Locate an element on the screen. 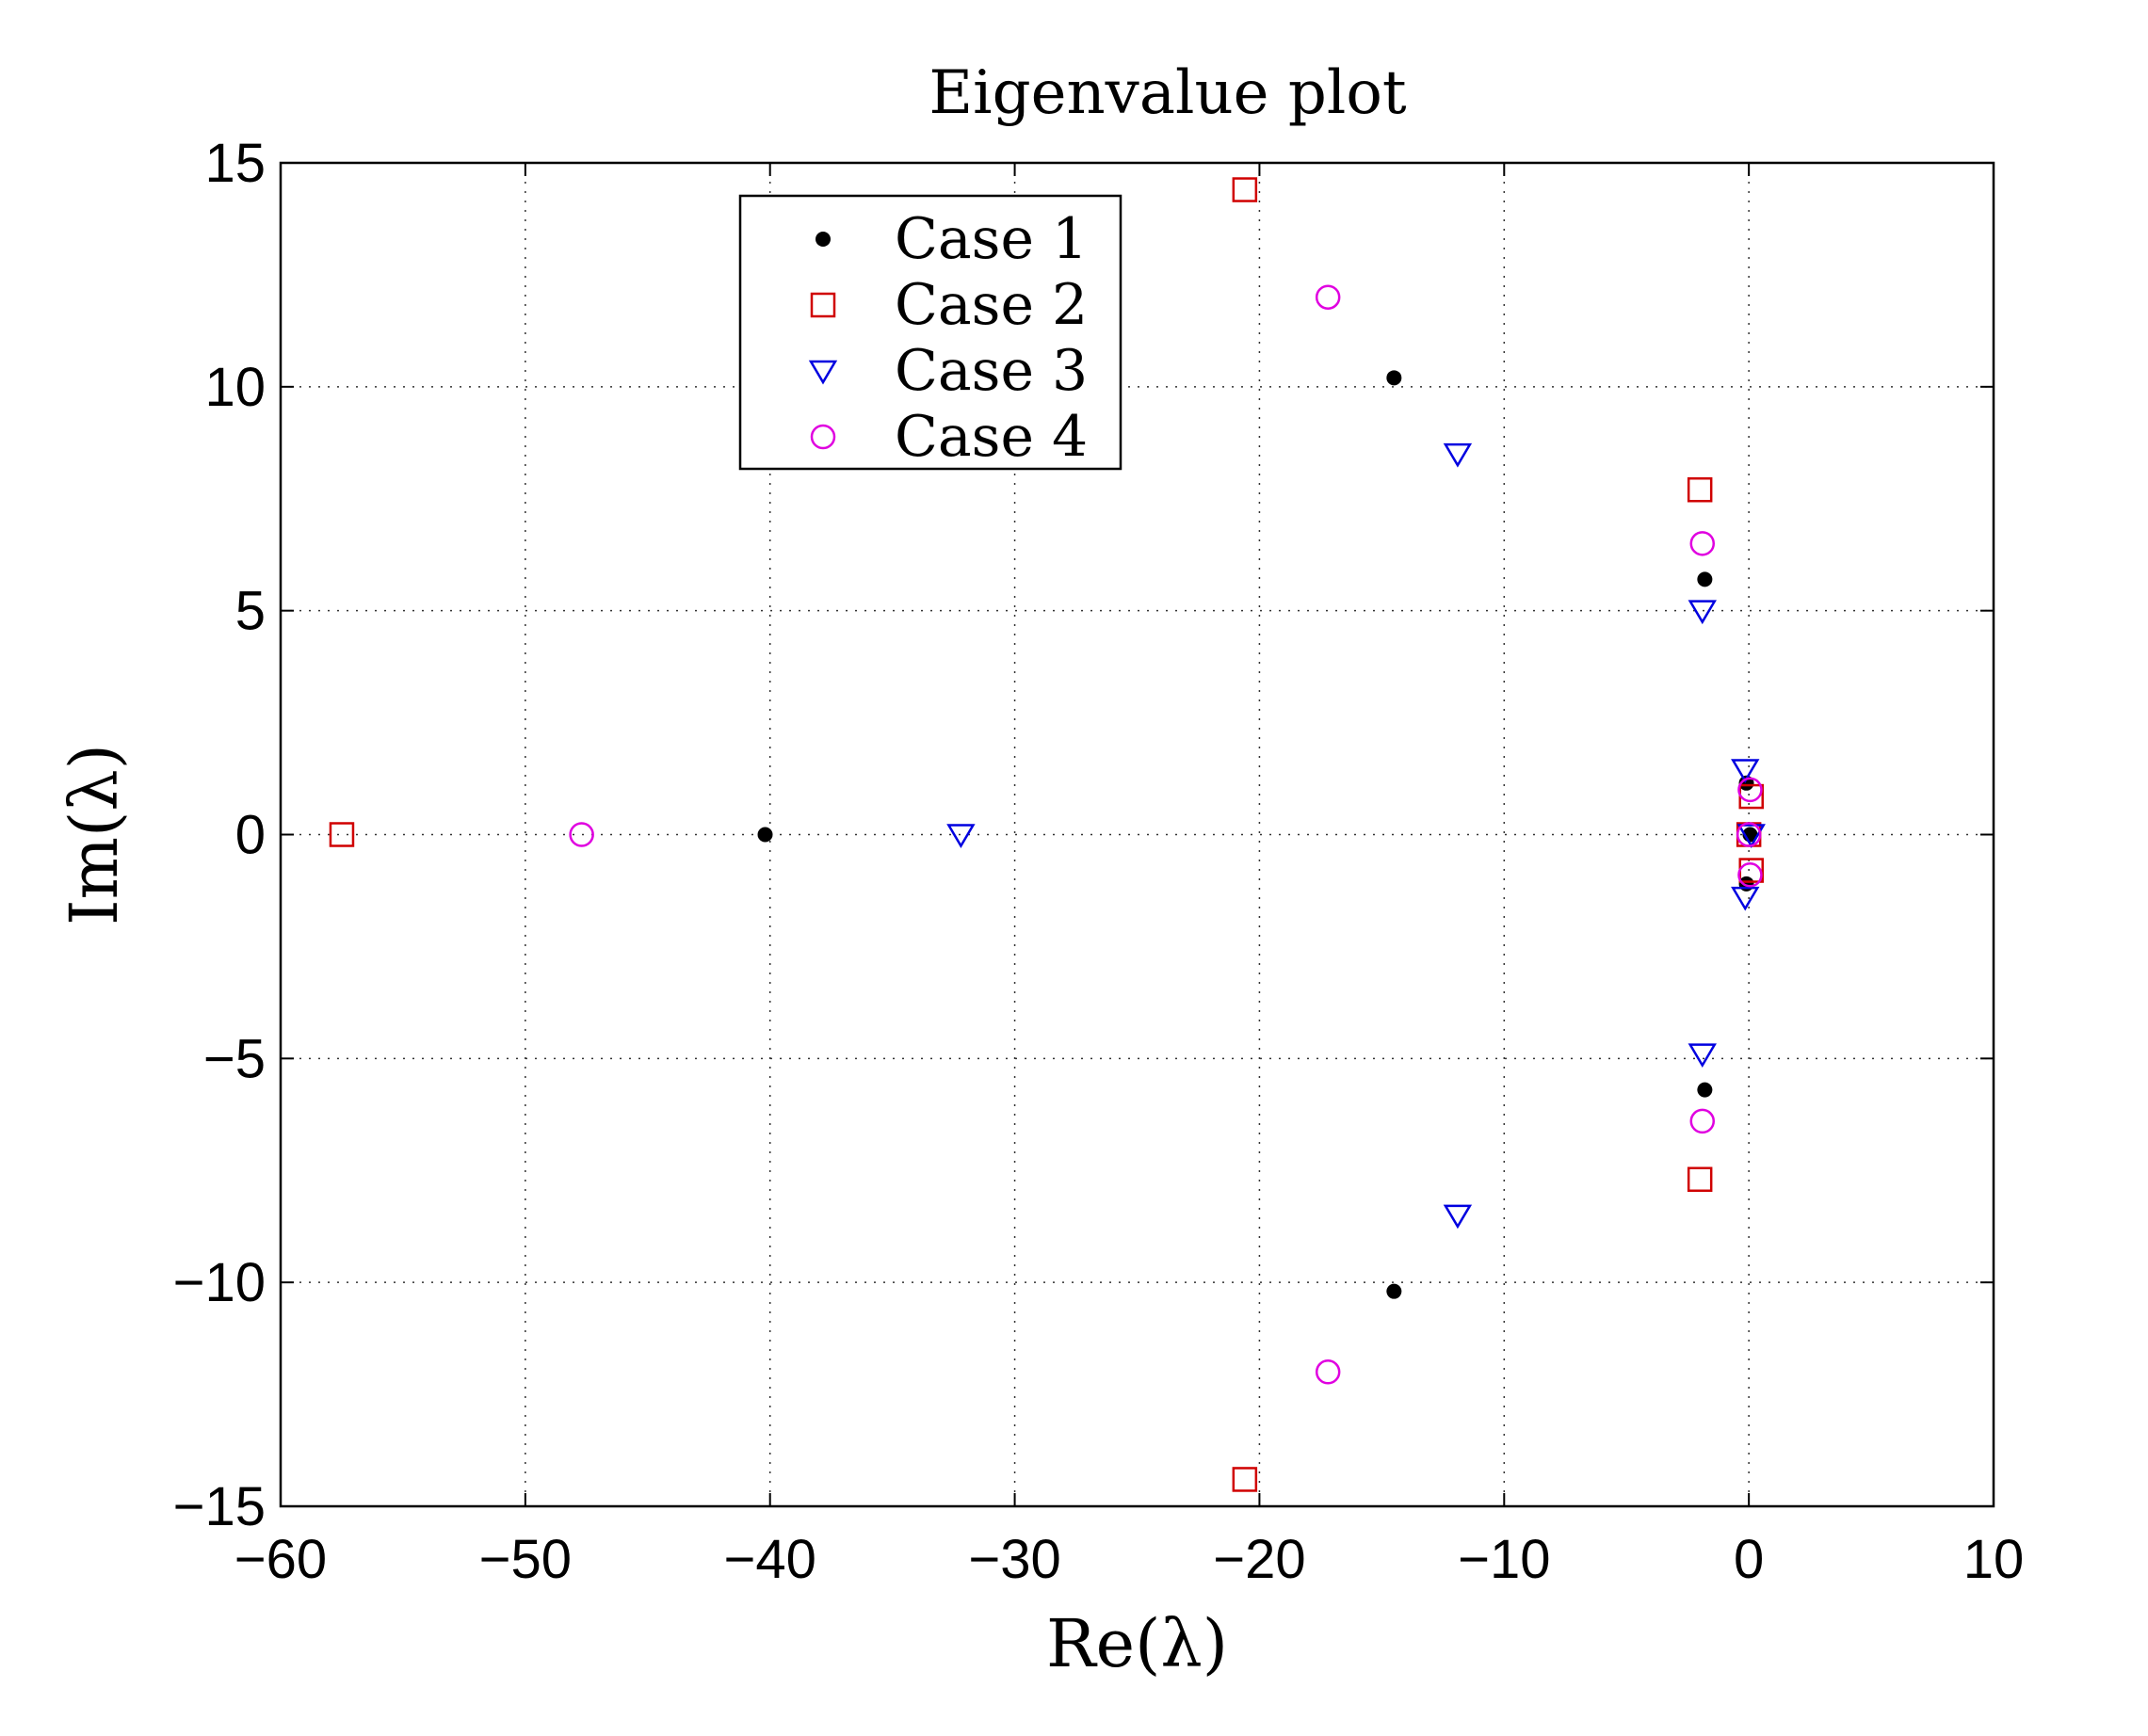 Image resolution: width=2148 pixels, height=1736 pixels. y-tick-label: −5 is located at coordinates (234, 1058).